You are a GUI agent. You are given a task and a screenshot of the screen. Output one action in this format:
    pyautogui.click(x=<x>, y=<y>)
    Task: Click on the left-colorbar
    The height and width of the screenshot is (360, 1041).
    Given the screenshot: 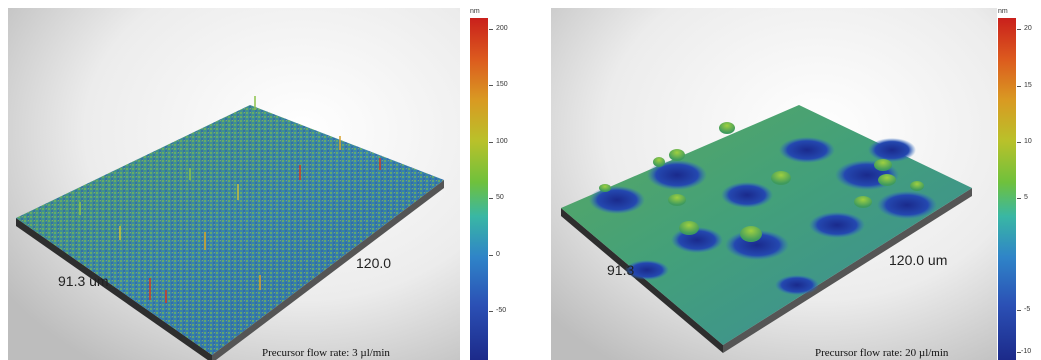 What is the action you would take?
    pyautogui.click(x=479, y=189)
    